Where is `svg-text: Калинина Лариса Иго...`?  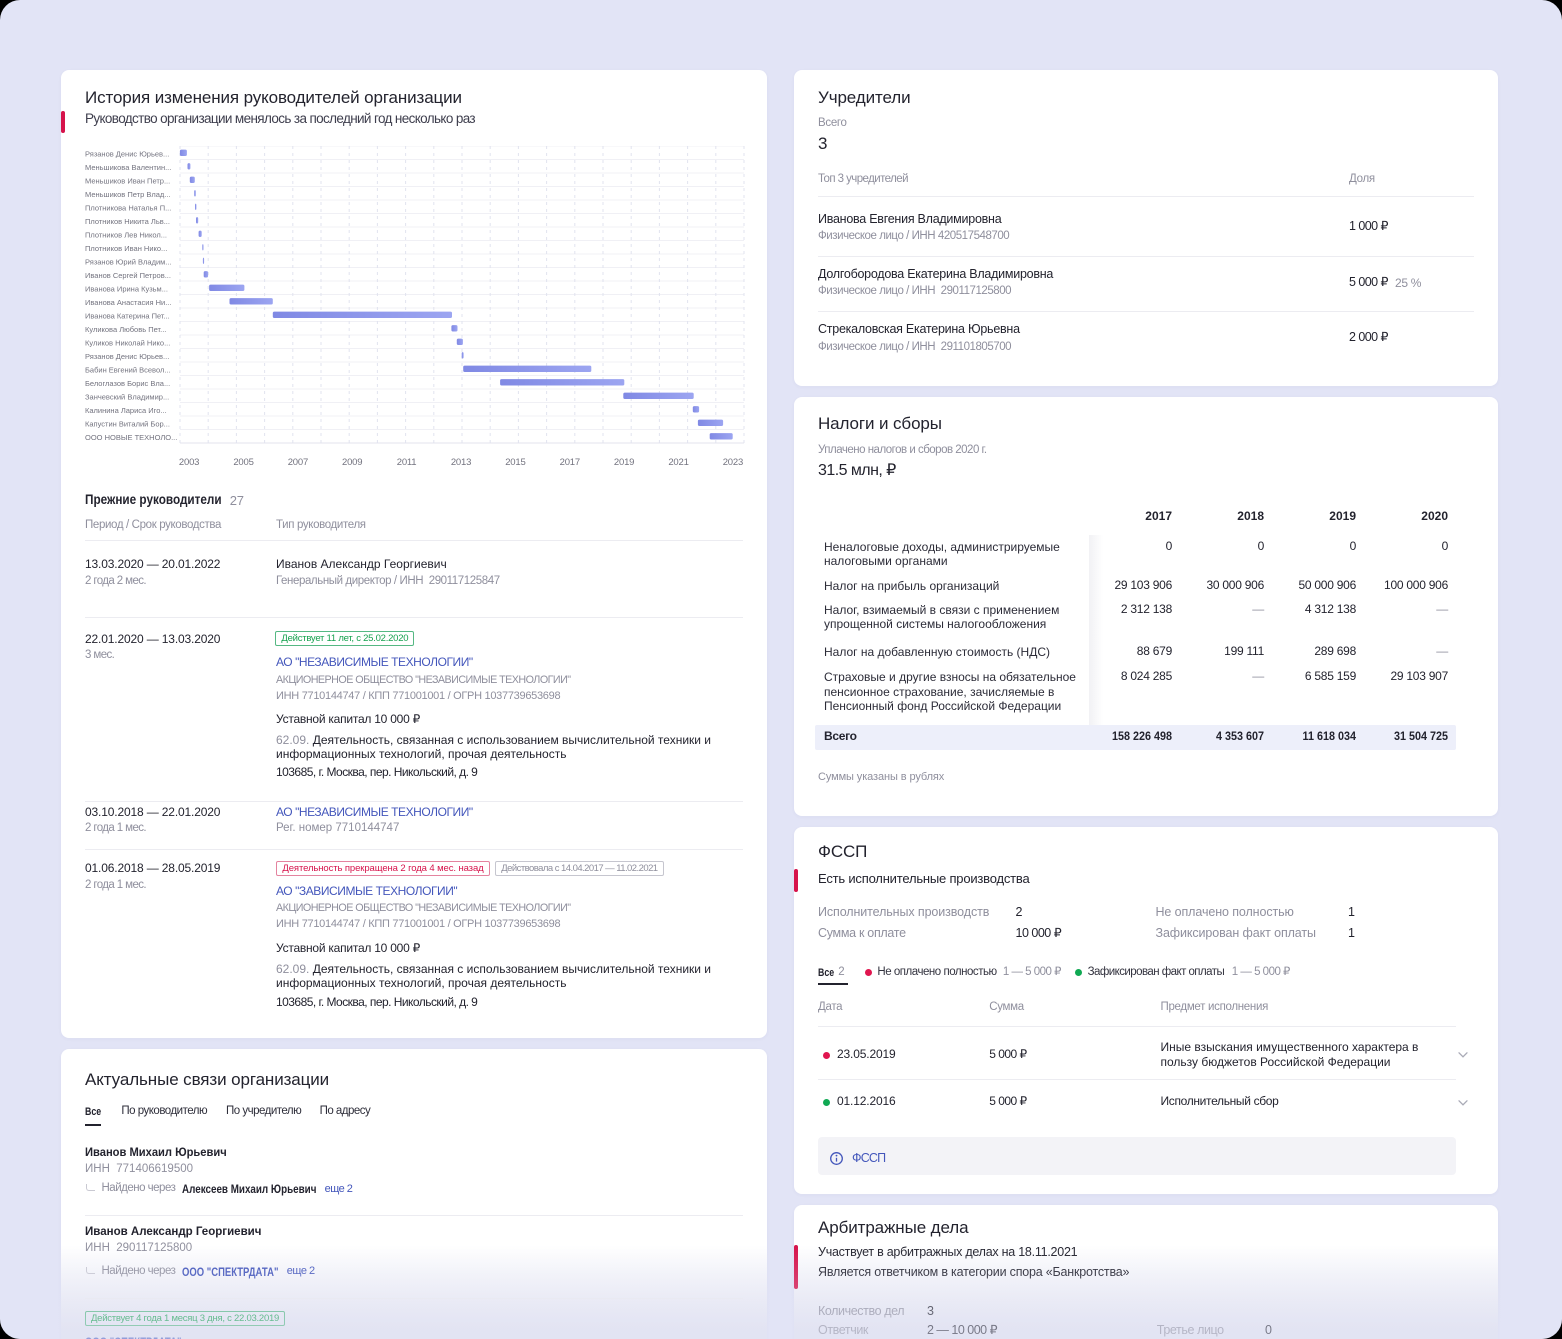
svg-text: Калинина Лариса Иго... is located at coordinates (126, 410).